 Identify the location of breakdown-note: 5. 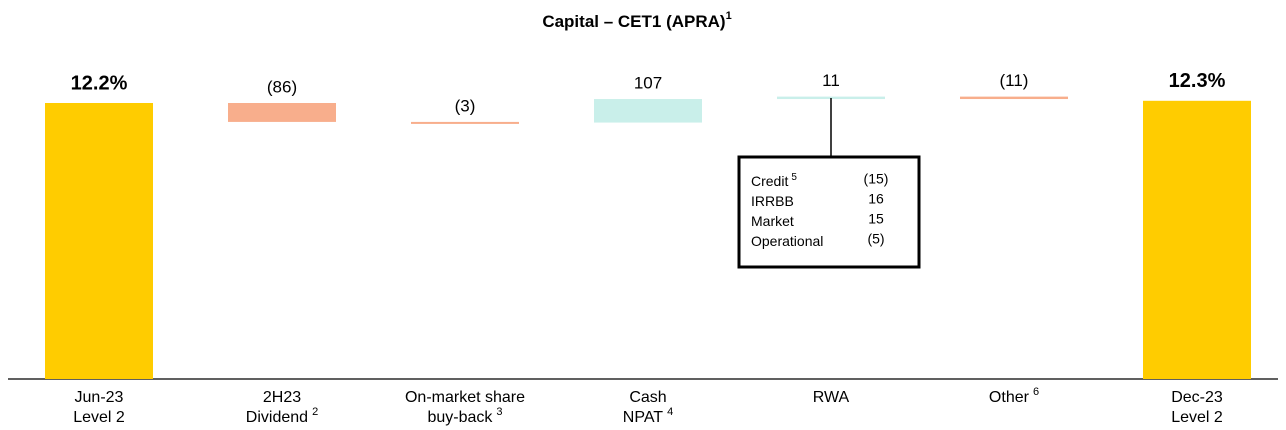
(794, 177).